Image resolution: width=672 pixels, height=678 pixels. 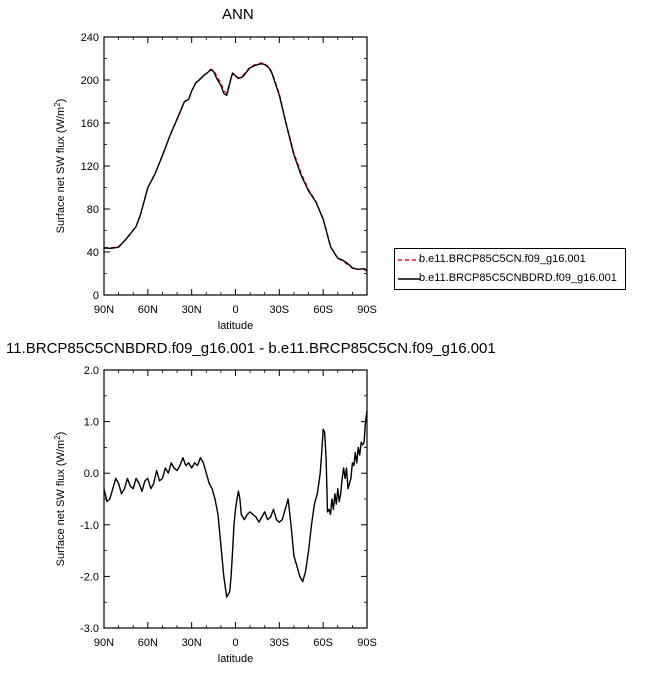 I want to click on top-ytick-label: 160, so click(x=90, y=124).